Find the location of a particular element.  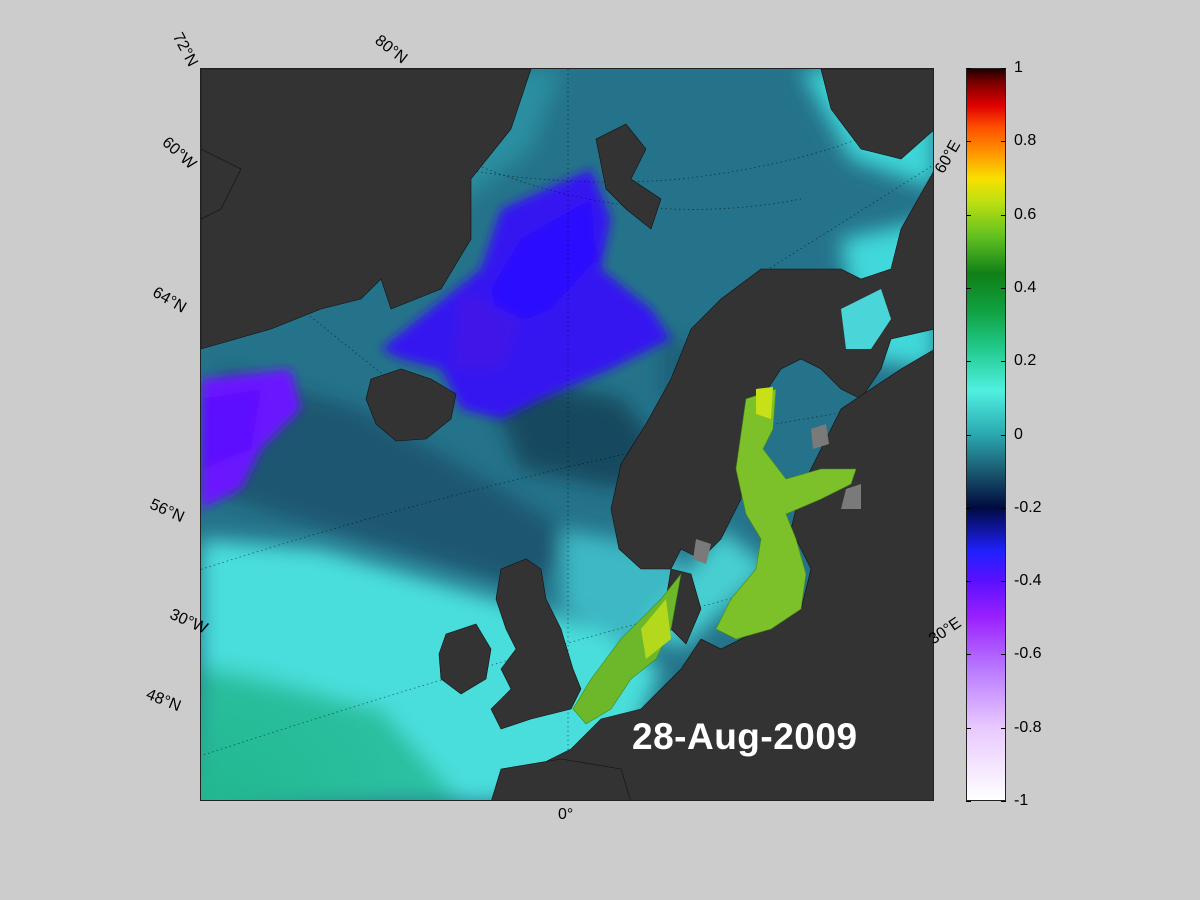

colorbar-tick-label: -1 is located at coordinates (1021, 800).